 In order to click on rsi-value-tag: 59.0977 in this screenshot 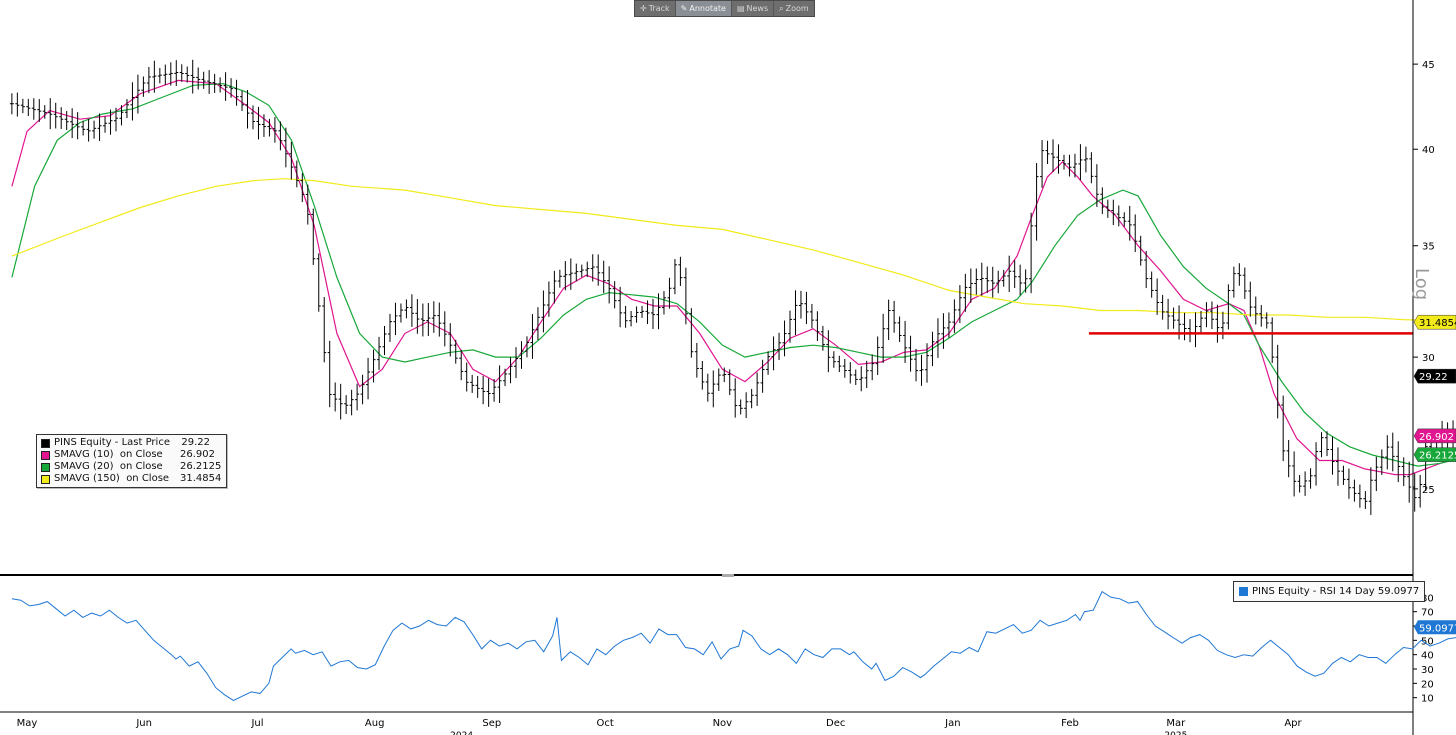, I will do `click(1435, 627)`.